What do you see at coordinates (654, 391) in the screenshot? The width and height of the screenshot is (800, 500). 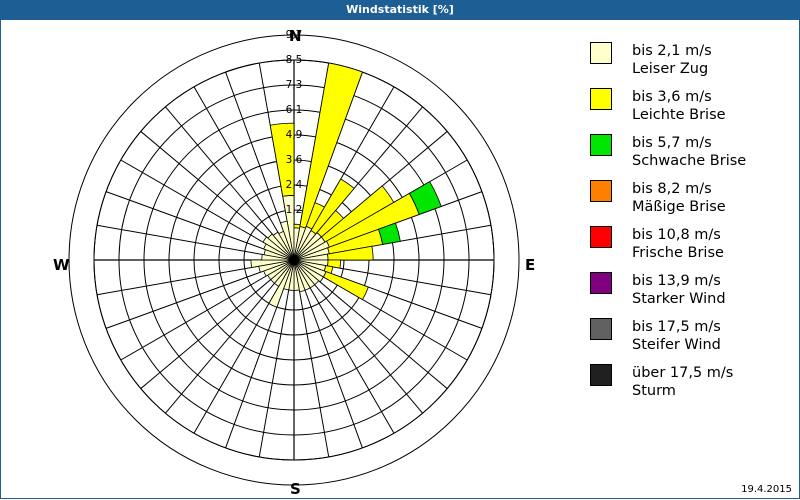 I see `legend-name: Sturm` at bounding box center [654, 391].